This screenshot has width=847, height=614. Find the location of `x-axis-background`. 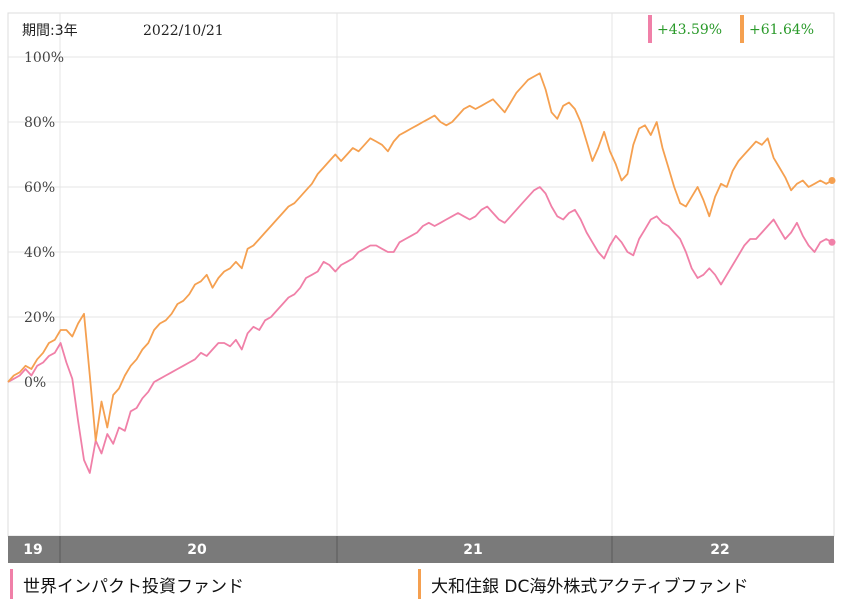

x-axis-background is located at coordinates (421, 549).